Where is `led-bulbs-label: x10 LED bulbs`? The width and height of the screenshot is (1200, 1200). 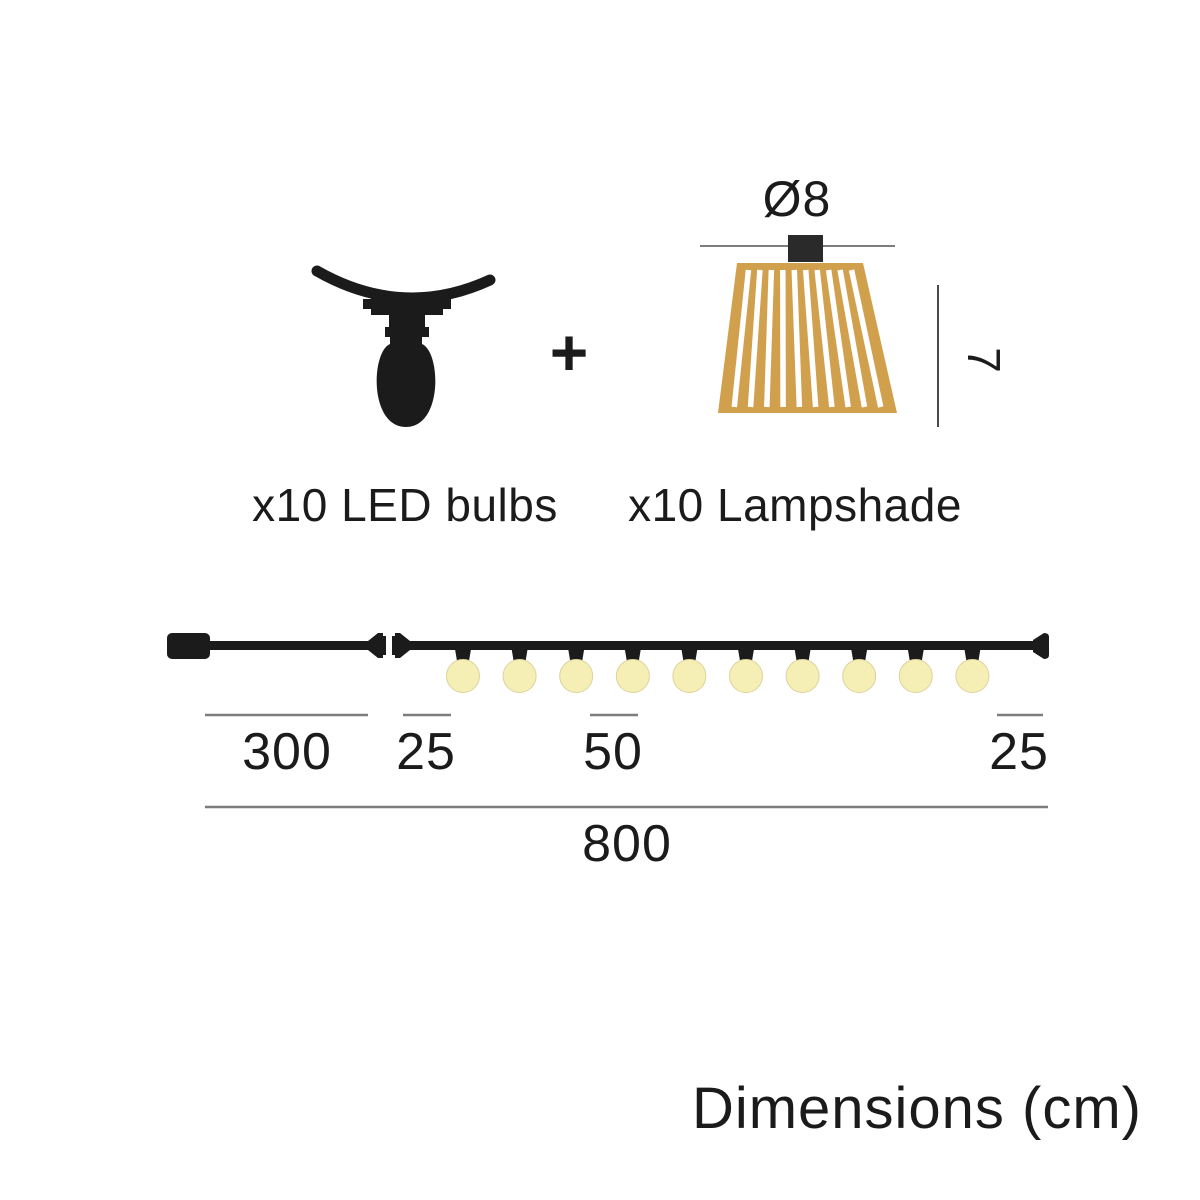 led-bulbs-label: x10 LED bulbs is located at coordinates (405, 505).